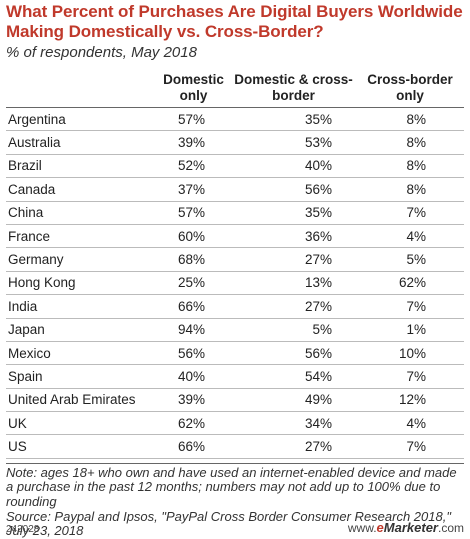 The image size is (470, 539). I want to click on table-row: India 66% 27% 7%, so click(235, 306).